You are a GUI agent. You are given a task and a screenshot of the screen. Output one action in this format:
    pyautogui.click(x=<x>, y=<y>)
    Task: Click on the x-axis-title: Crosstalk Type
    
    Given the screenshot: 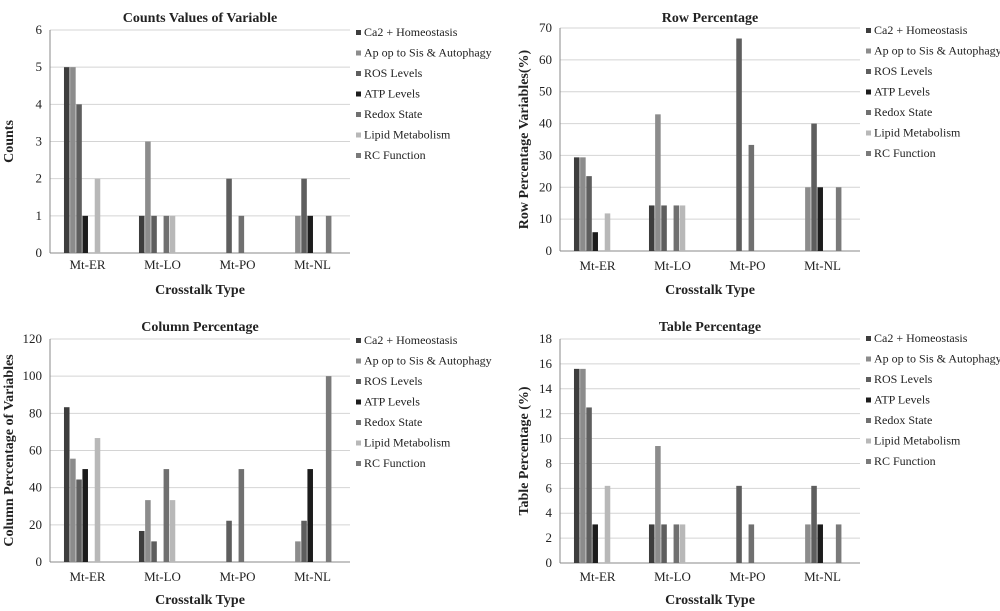 What is the action you would take?
    pyautogui.click(x=200, y=600)
    